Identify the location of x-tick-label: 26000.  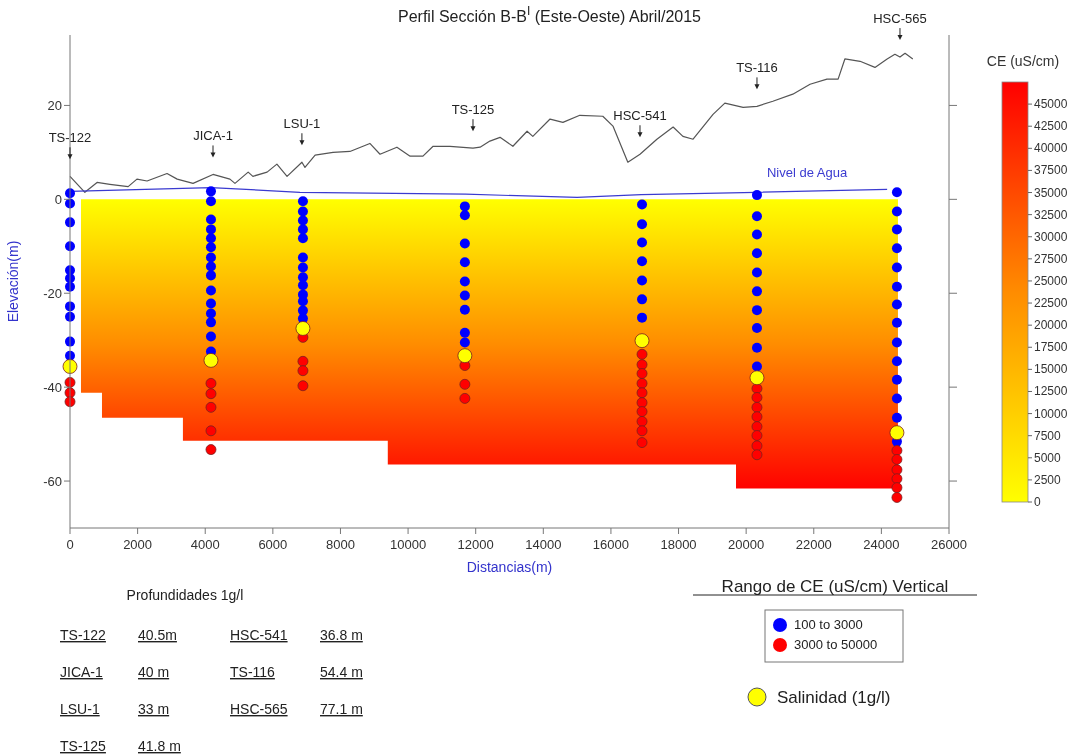
(949, 544).